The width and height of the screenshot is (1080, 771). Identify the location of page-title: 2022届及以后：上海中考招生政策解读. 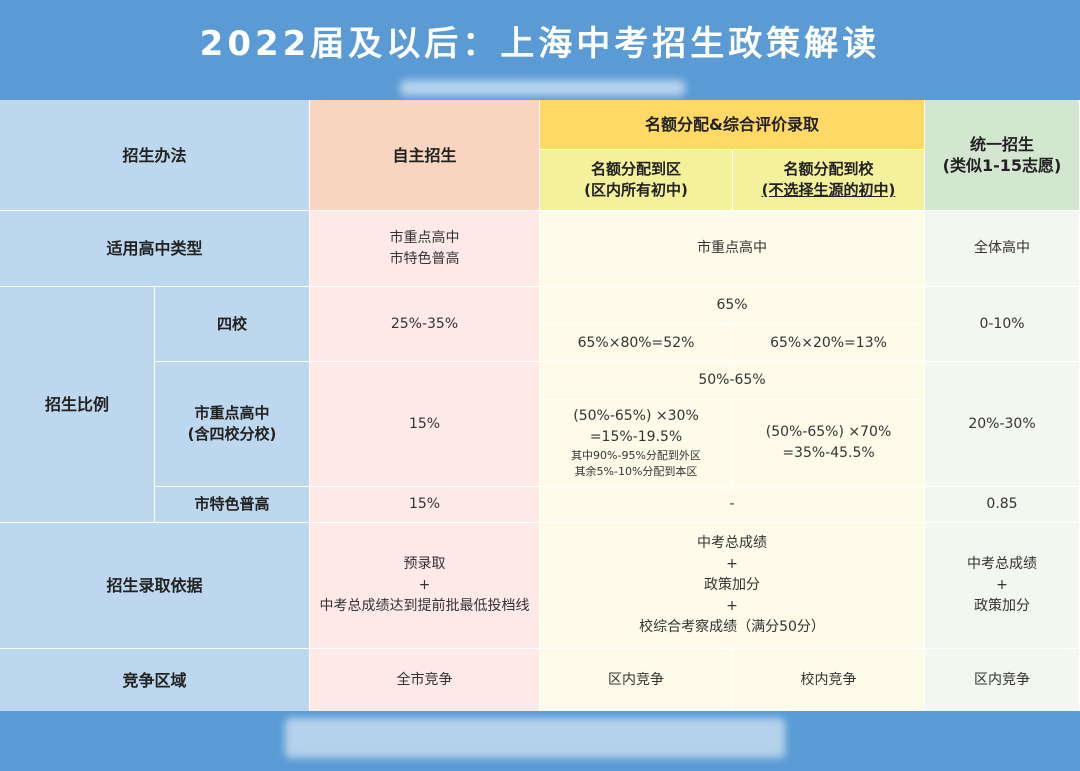
(540, 43).